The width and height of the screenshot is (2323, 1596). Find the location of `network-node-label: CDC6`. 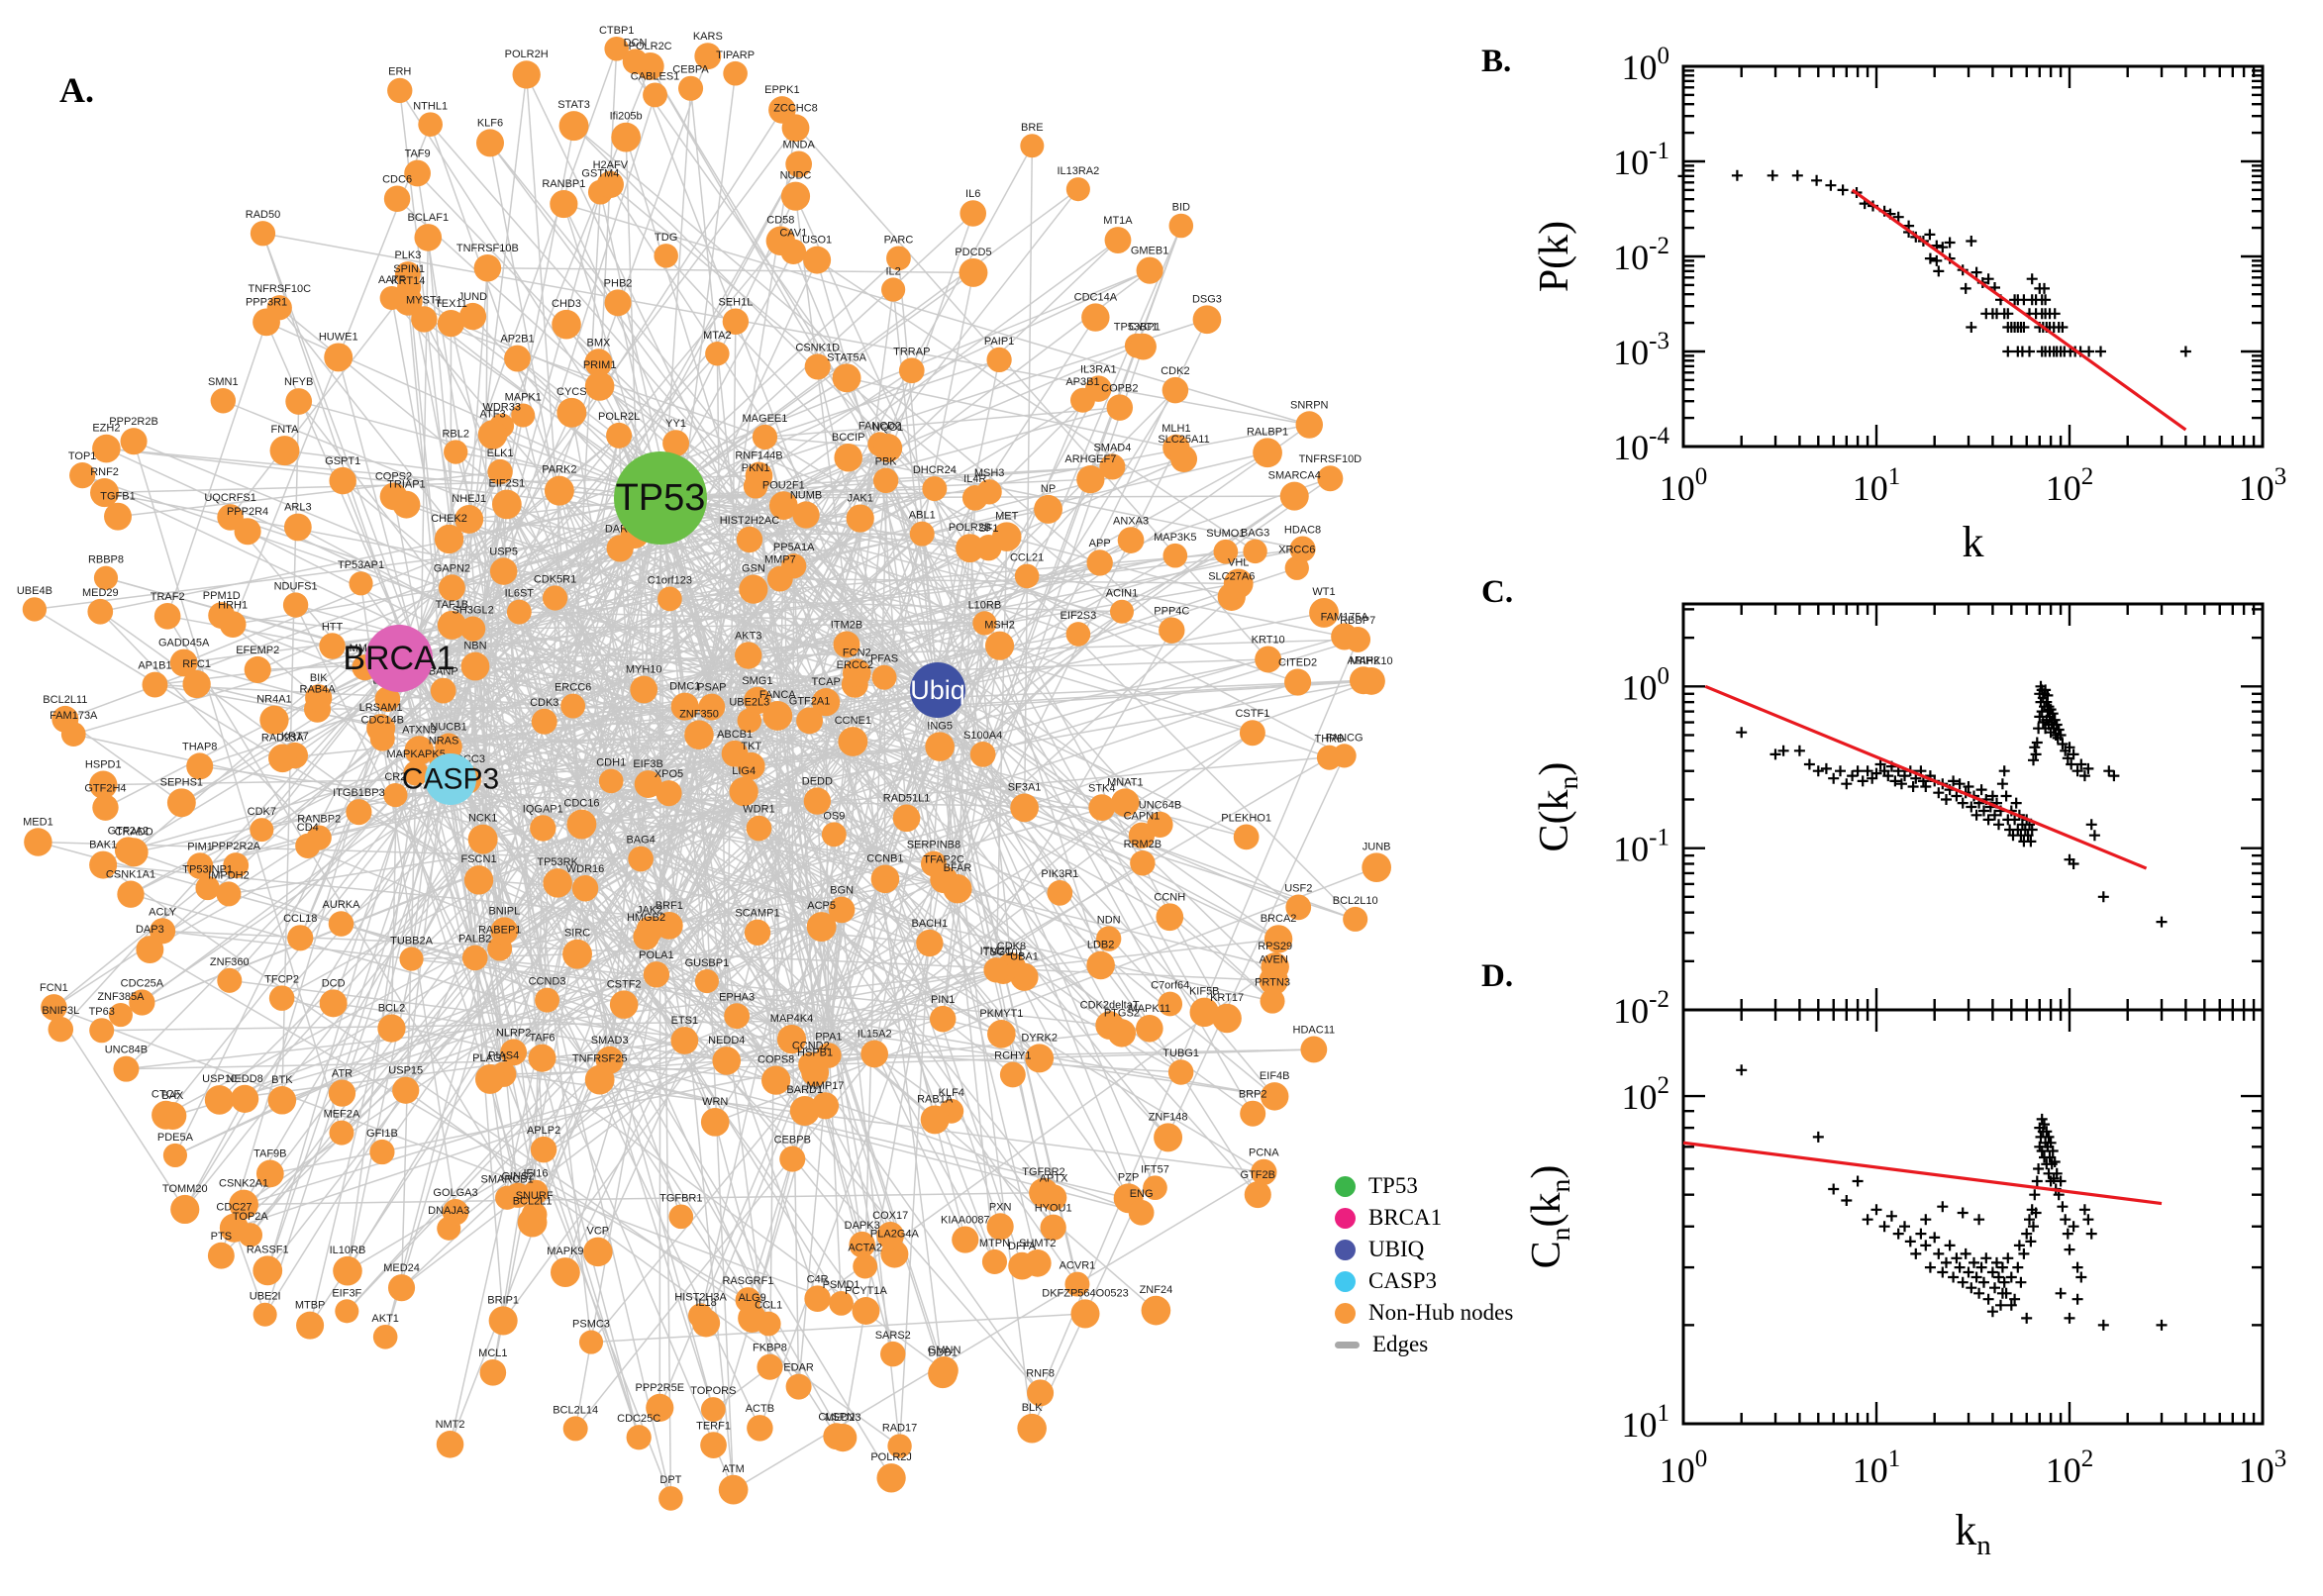

network-node-label: CDC6 is located at coordinates (397, 180).